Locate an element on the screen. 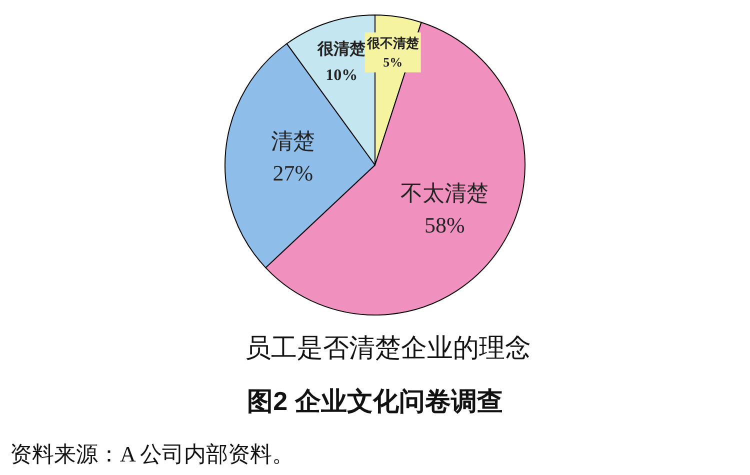  slice-label: 很清楚 is located at coordinates (341, 49).